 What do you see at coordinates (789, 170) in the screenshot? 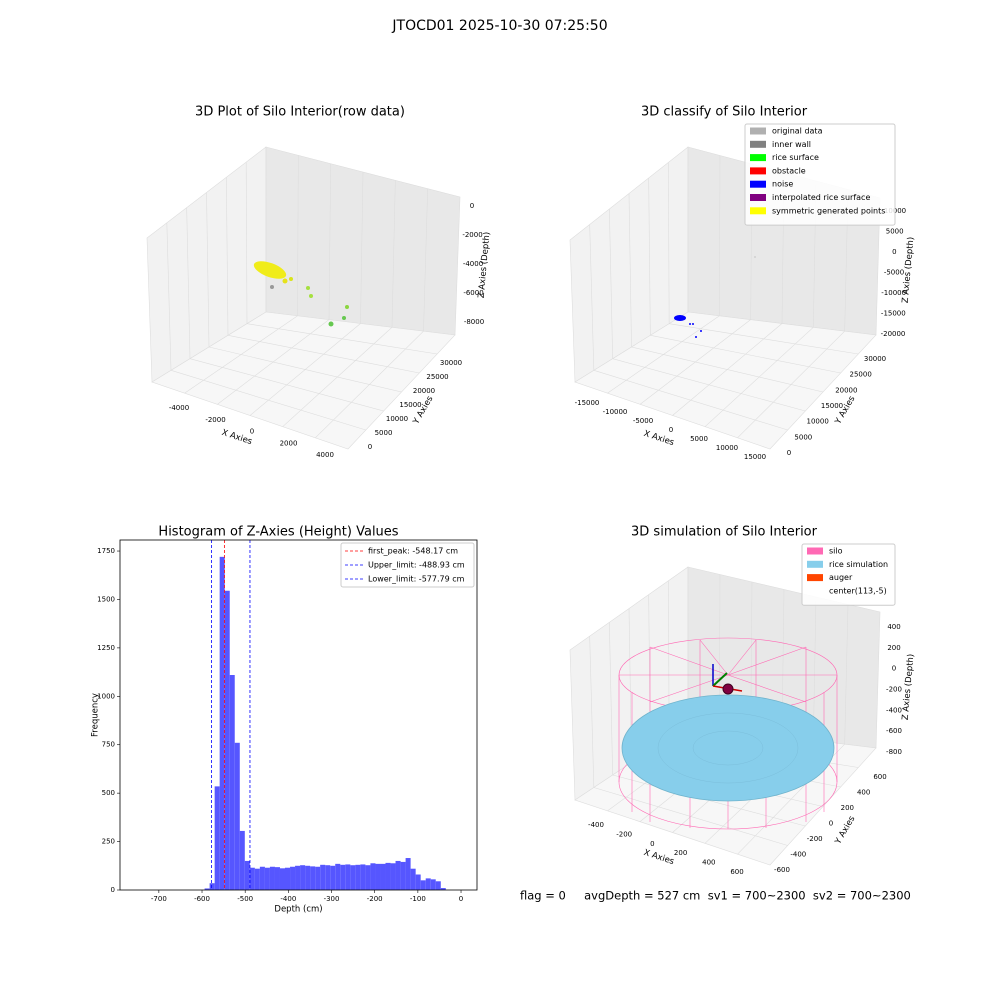
I see `legend-label: obstacle` at bounding box center [789, 170].